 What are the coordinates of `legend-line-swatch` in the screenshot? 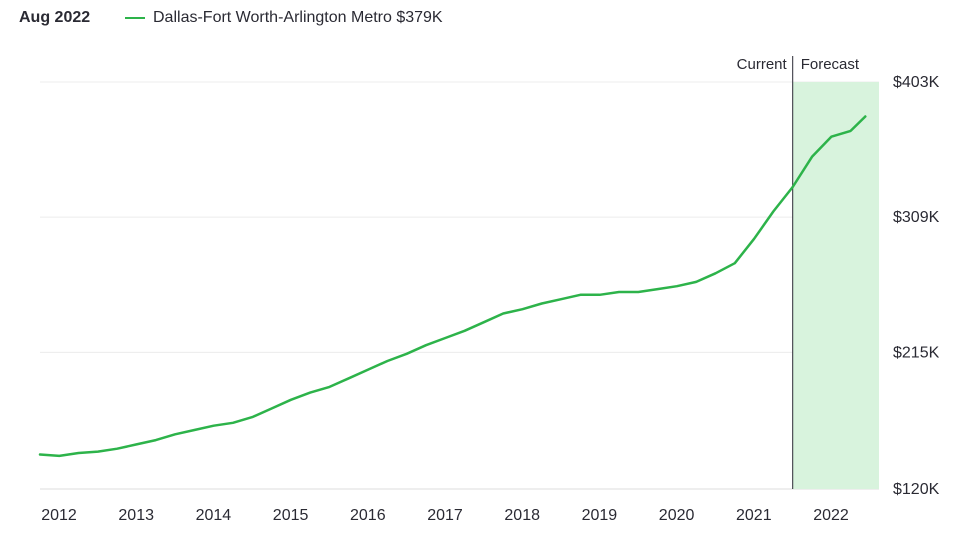 It's located at (135, 18).